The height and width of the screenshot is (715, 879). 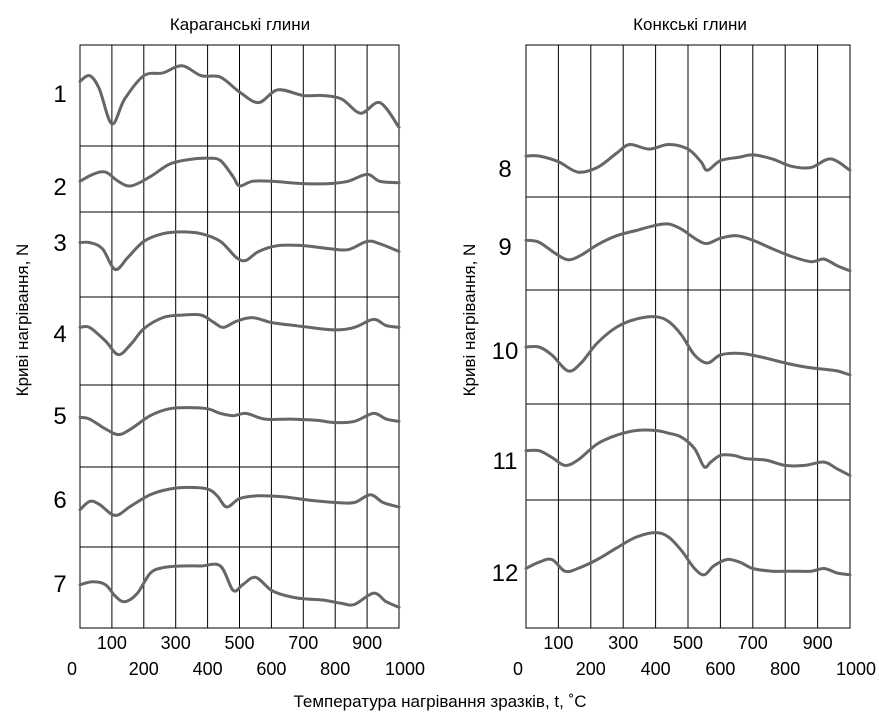 What do you see at coordinates (504, 169) in the screenshot?
I see `curve-number-label: 8` at bounding box center [504, 169].